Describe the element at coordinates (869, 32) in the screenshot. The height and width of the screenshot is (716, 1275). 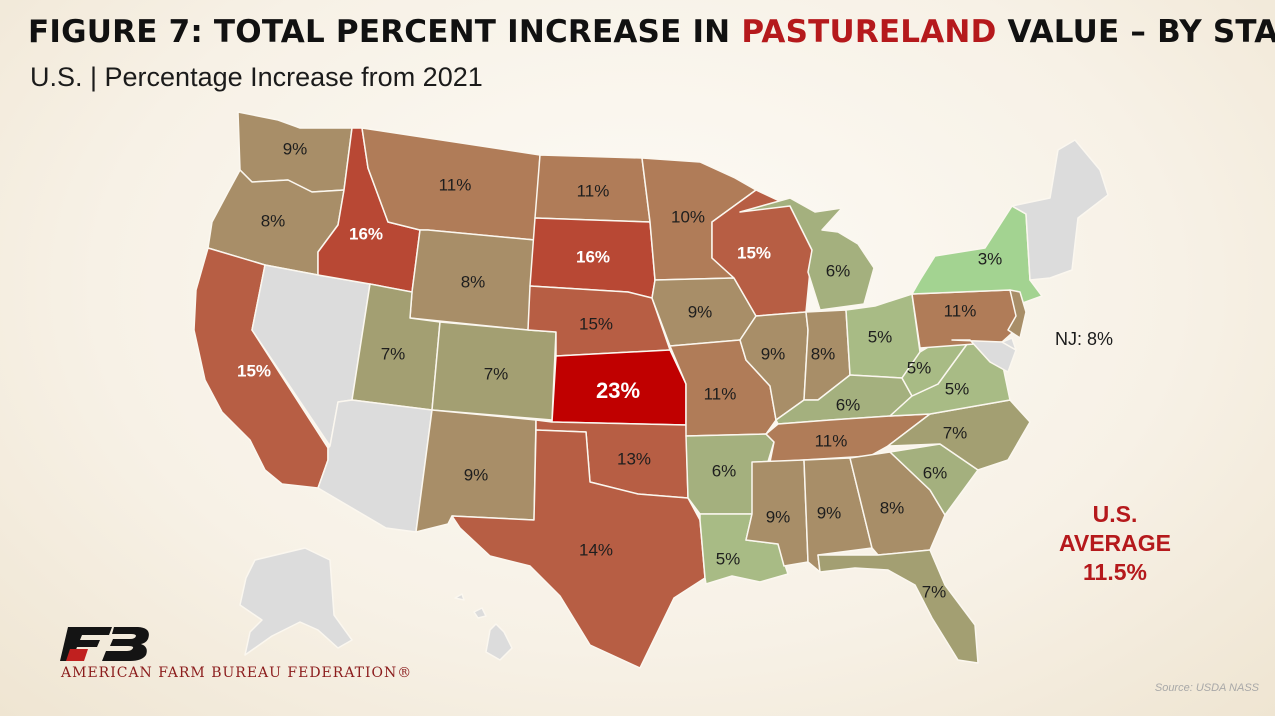
I see `title-highlight: PASTURELAND` at that location.